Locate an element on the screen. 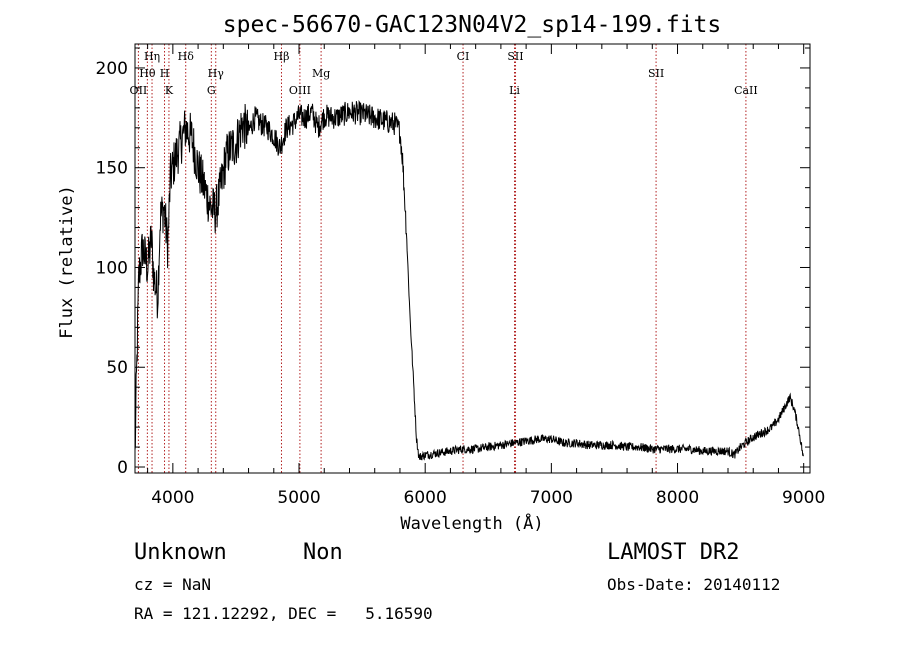 The height and width of the screenshot is (649, 900). y-tick-label-4: 200 is located at coordinates (112, 69).